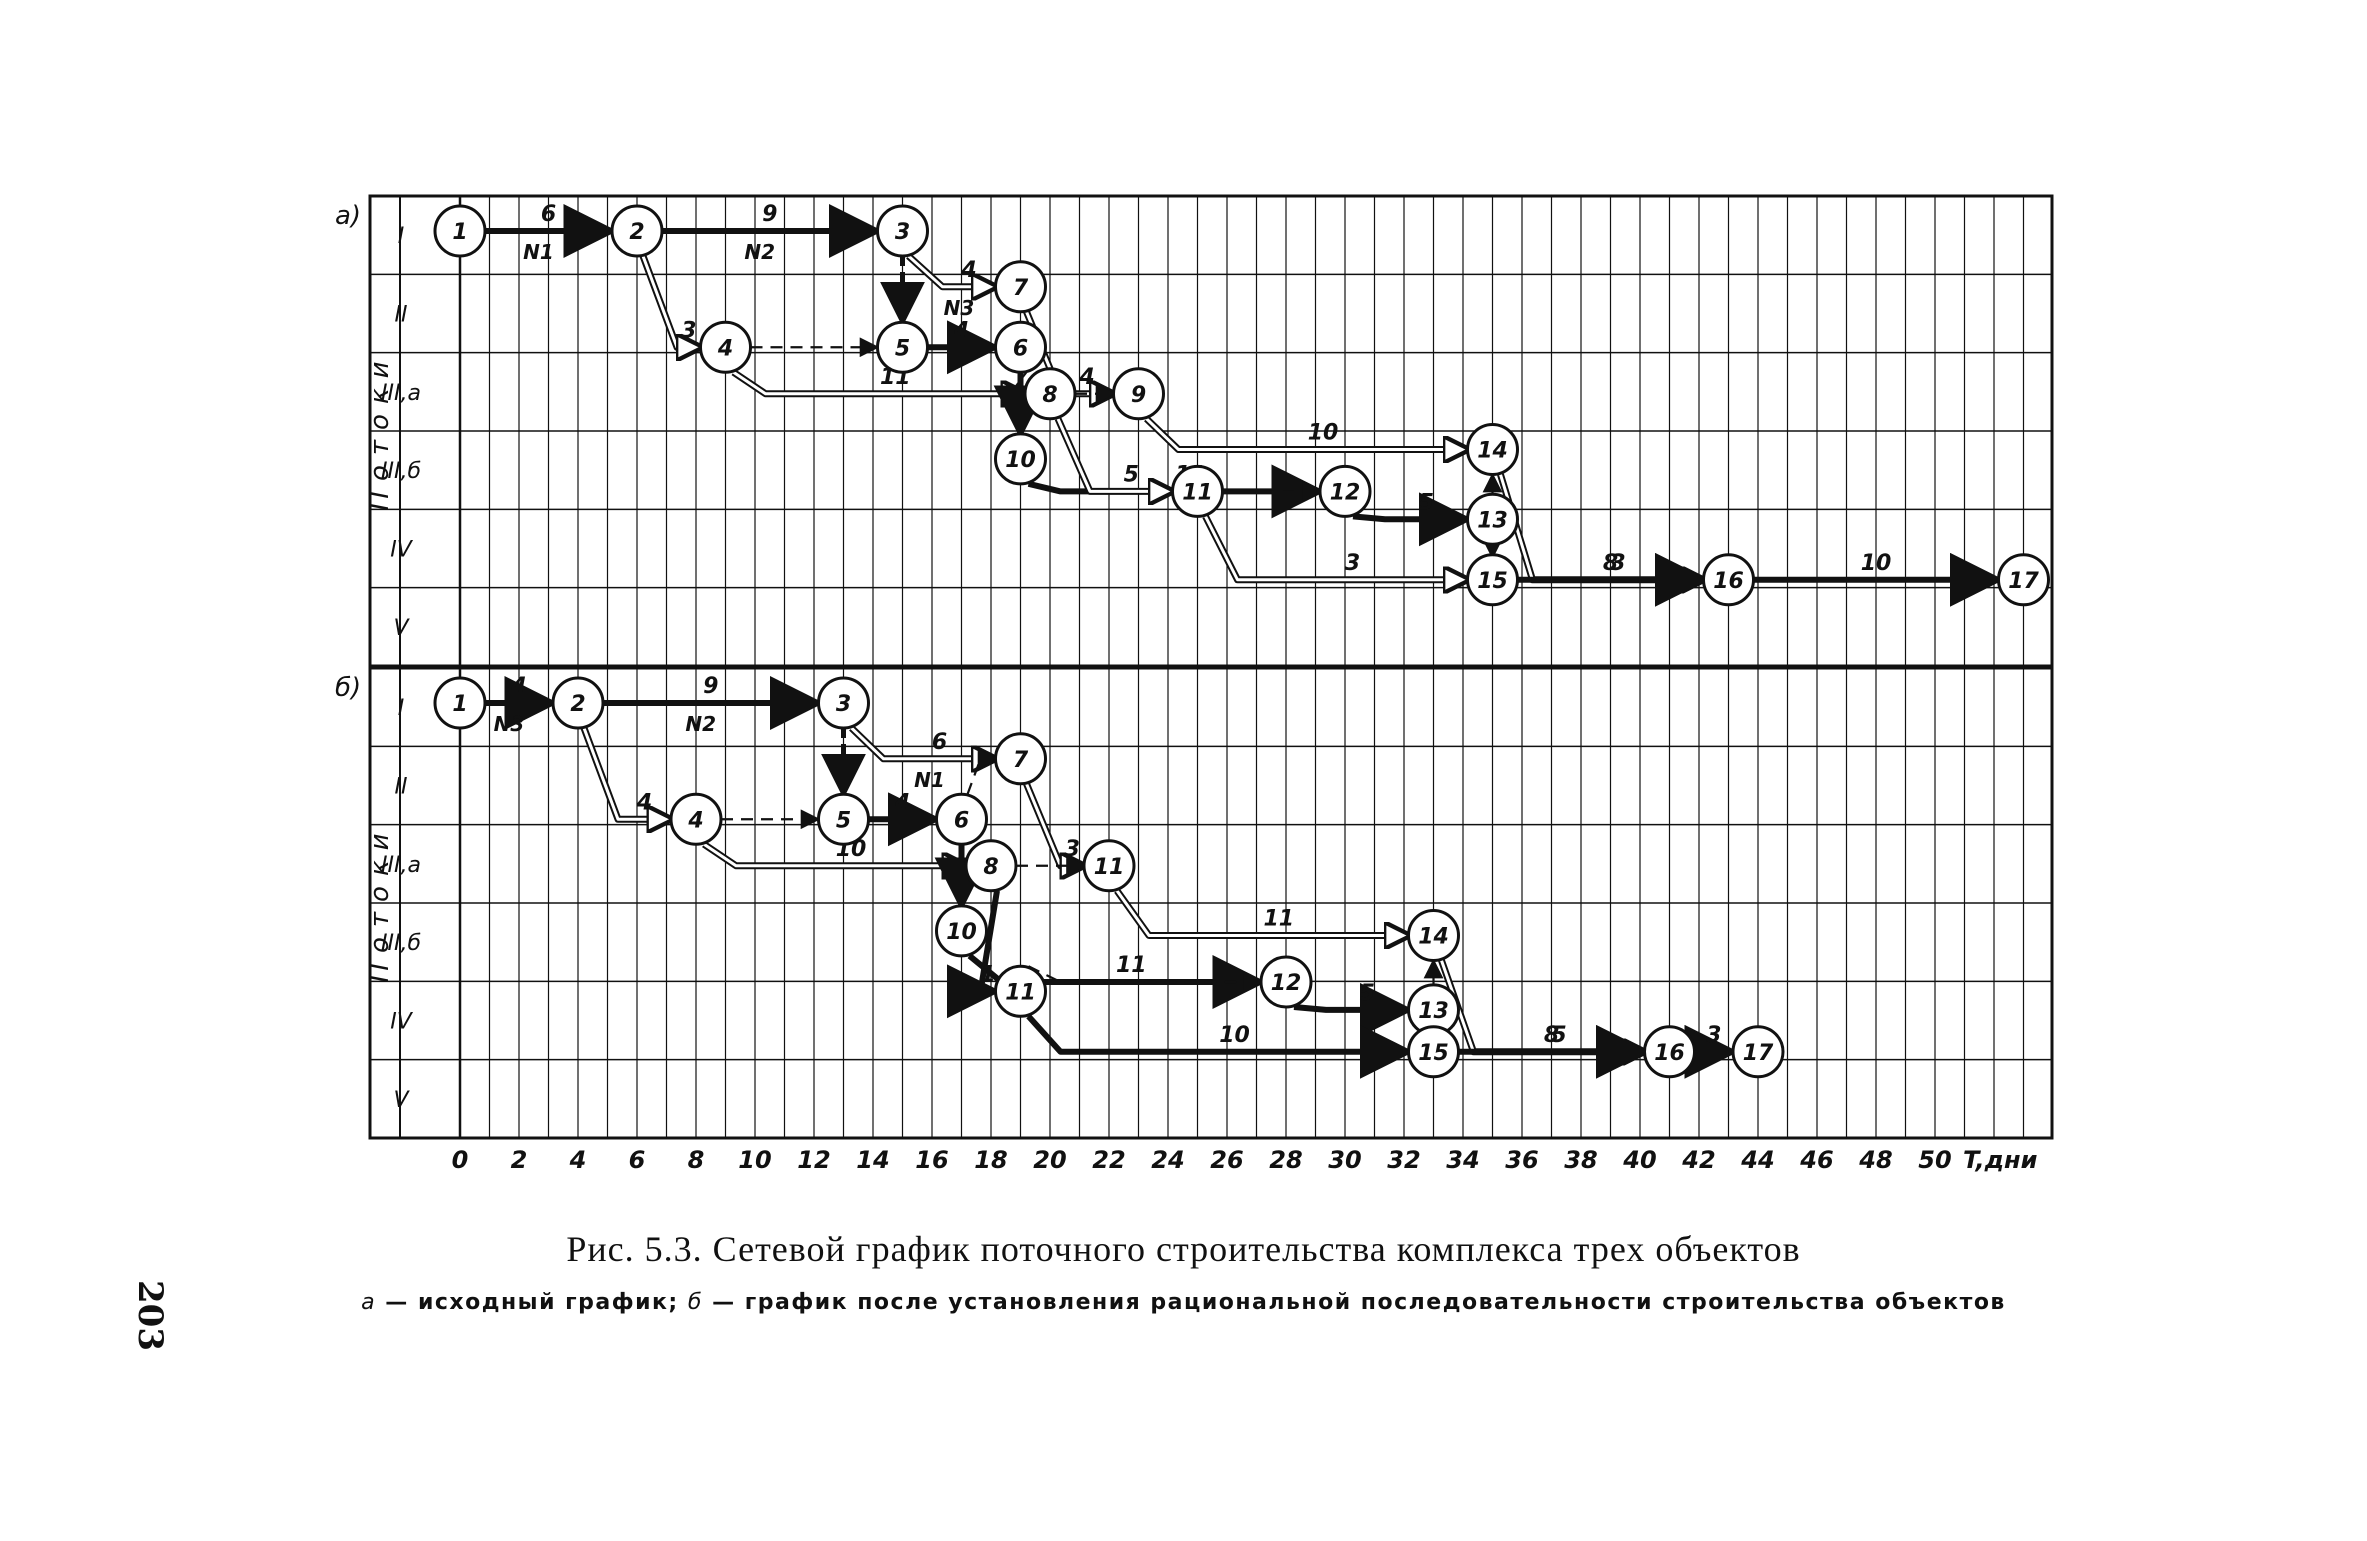 This screenshot has width=2367, height=1541. Describe the element at coordinates (872, 1160) in the screenshot. I see `x-tick-label: 14` at that location.